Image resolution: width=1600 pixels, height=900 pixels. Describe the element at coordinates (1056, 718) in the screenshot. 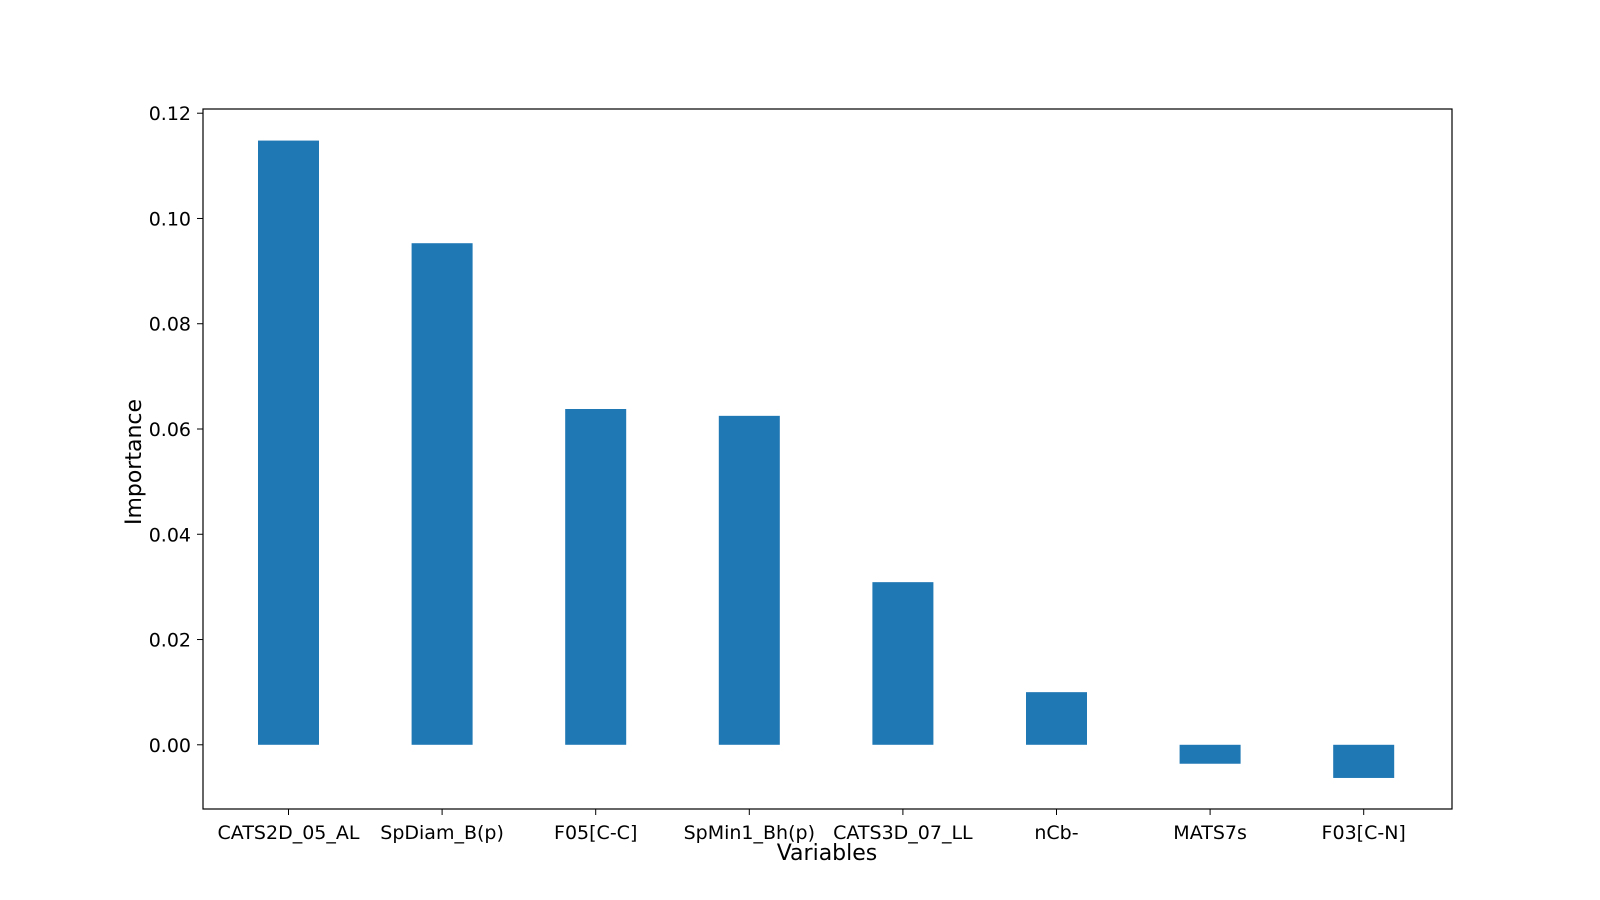

I see `bar-nCb-` at that location.